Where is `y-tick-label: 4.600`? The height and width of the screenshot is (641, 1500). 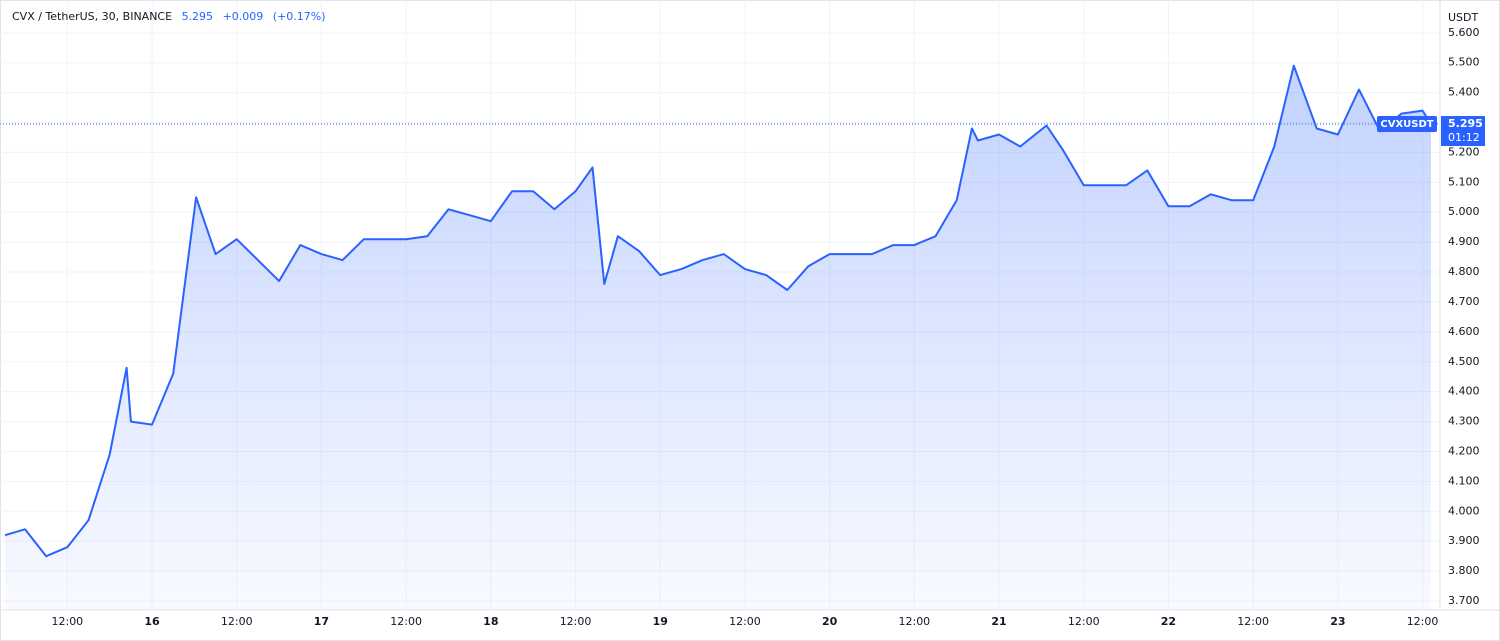 y-tick-label: 4.600 is located at coordinates (1464, 331).